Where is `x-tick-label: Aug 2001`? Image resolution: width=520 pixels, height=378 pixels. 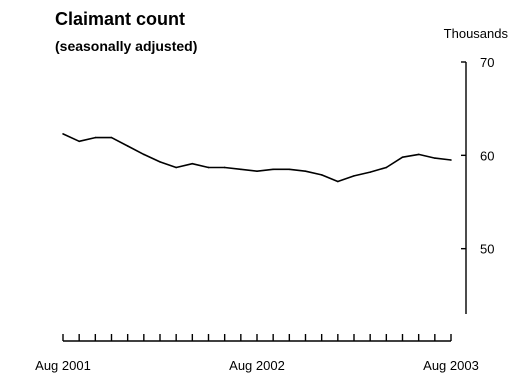 x-tick-label: Aug 2001 is located at coordinates (63, 365).